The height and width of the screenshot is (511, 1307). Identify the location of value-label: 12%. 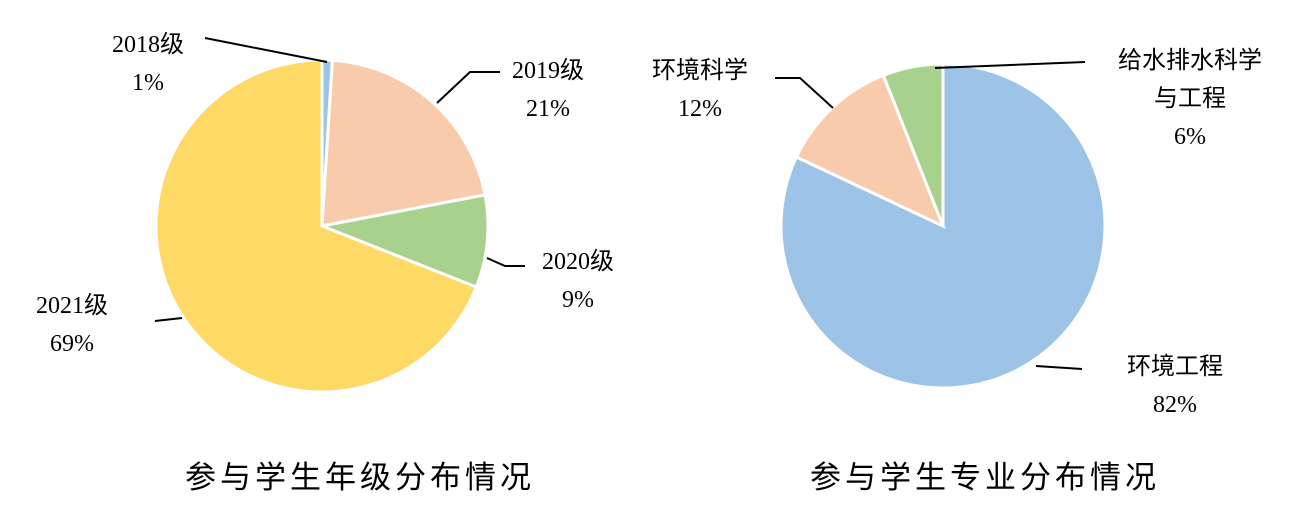
(700, 109).